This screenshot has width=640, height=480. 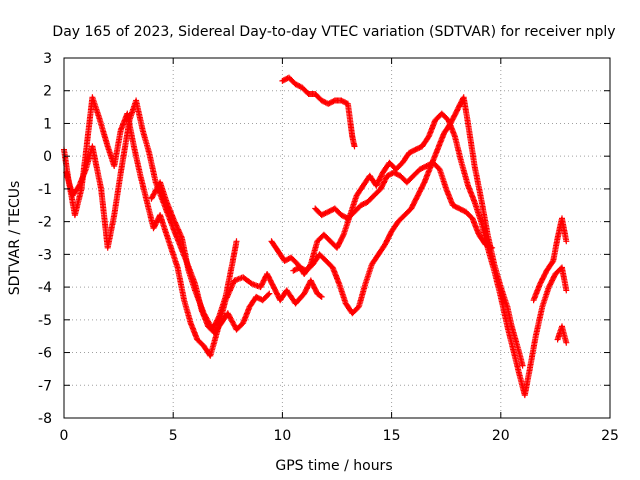 What do you see at coordinates (610, 436) in the screenshot?
I see `x-tick-label: 25` at bounding box center [610, 436].